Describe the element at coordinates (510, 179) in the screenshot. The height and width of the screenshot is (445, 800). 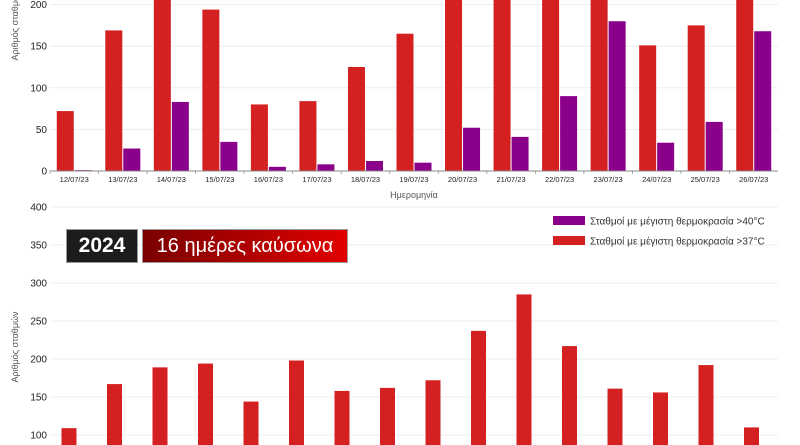
I see `top-x-tick-label: 21/07/23` at that location.